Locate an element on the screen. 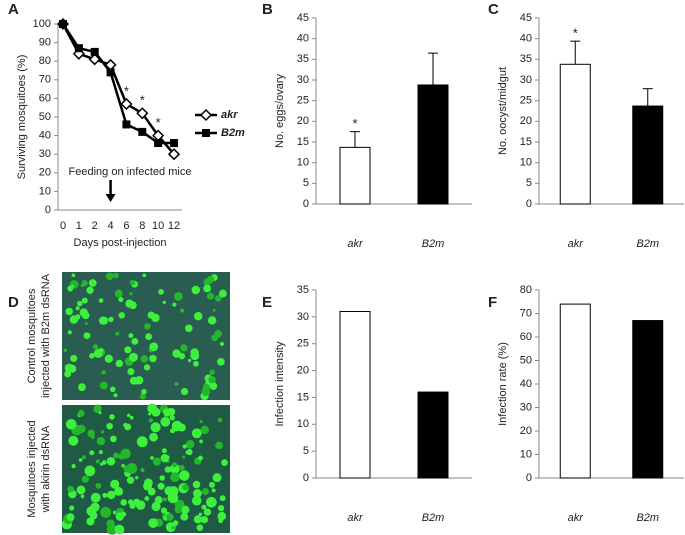 The width and height of the screenshot is (685, 535). panel-label: B is located at coordinates (267, 9).